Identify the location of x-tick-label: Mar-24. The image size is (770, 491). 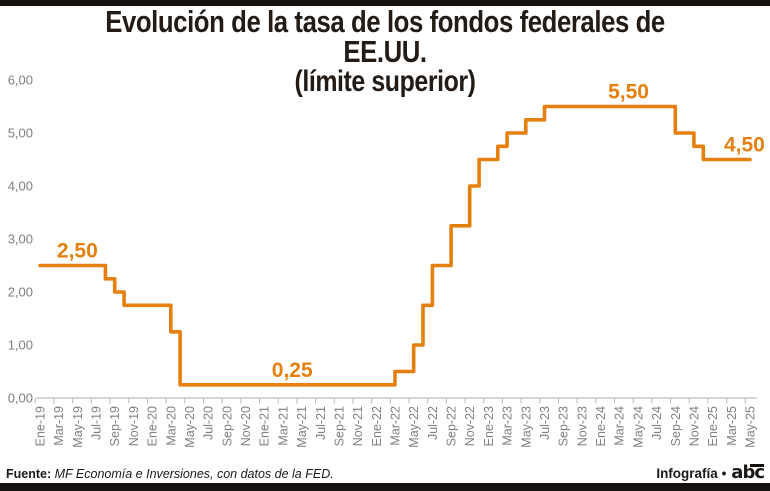
(620, 426).